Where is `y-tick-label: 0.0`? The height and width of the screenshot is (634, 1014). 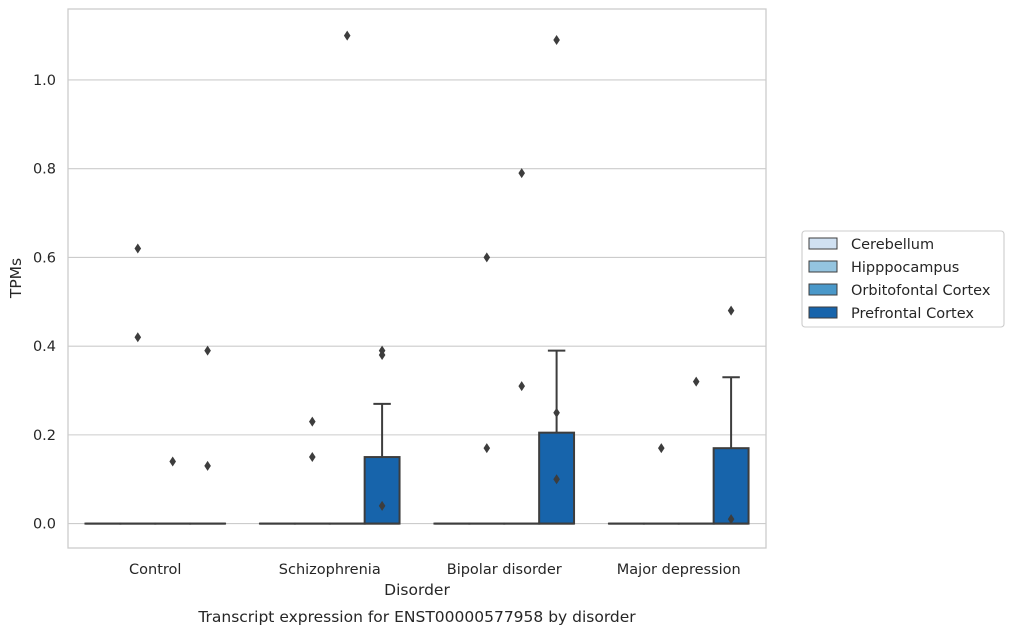 y-tick-label: 0.0 is located at coordinates (44, 525).